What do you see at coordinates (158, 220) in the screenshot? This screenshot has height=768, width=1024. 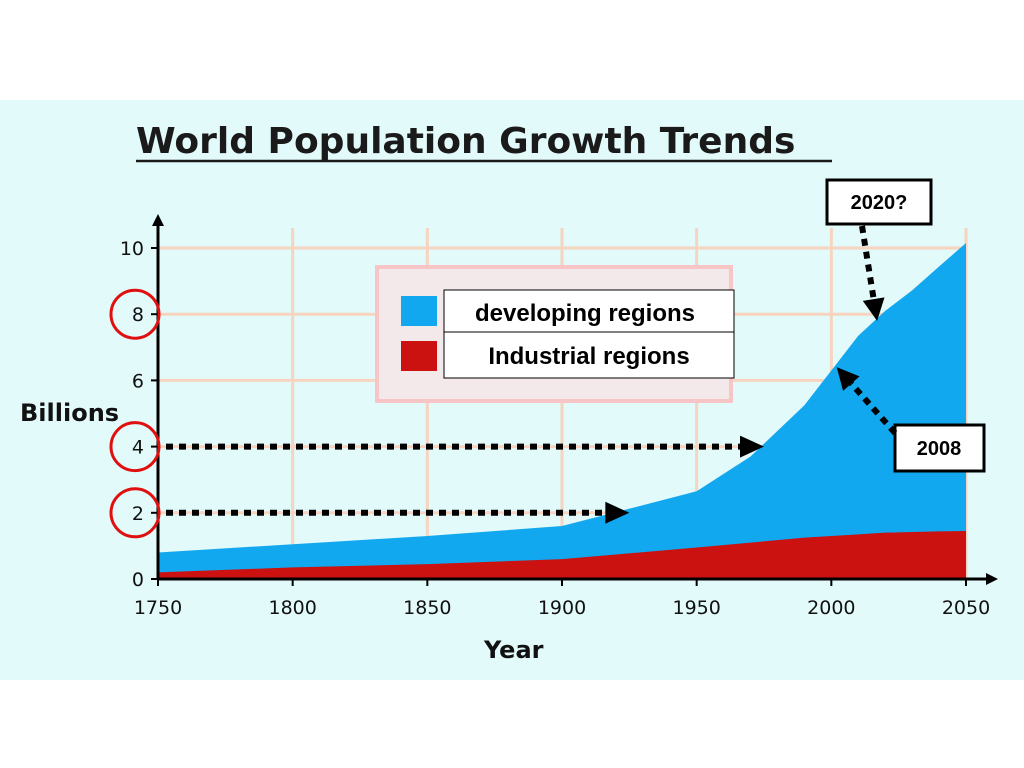 I see `y-axis-arrowhead` at bounding box center [158, 220].